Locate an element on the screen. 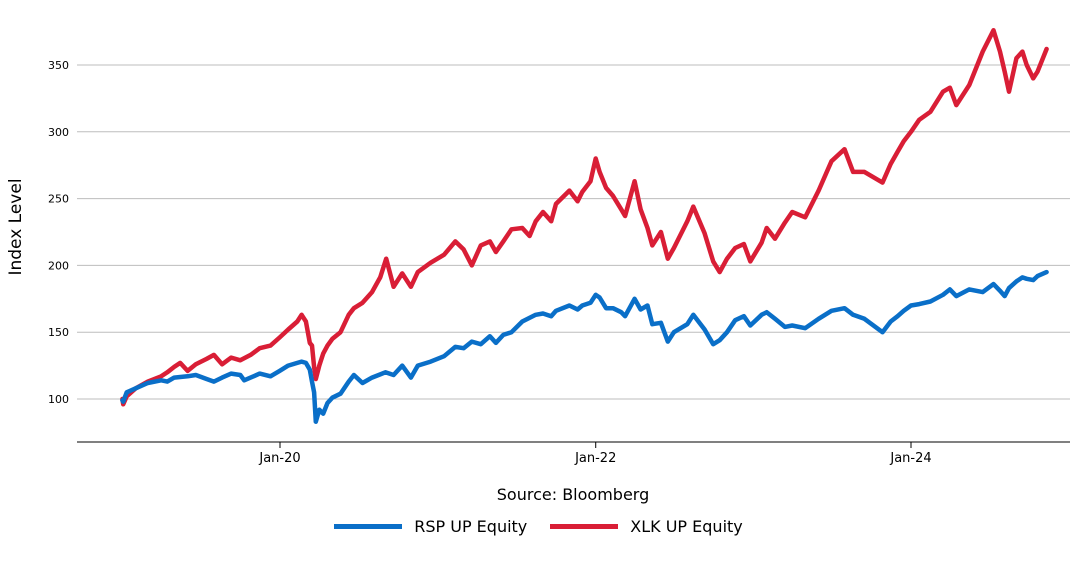 The image size is (1077, 577). x-tick-marks: Jan-20 Jan-22 Jan-24 is located at coordinates (595, 454).